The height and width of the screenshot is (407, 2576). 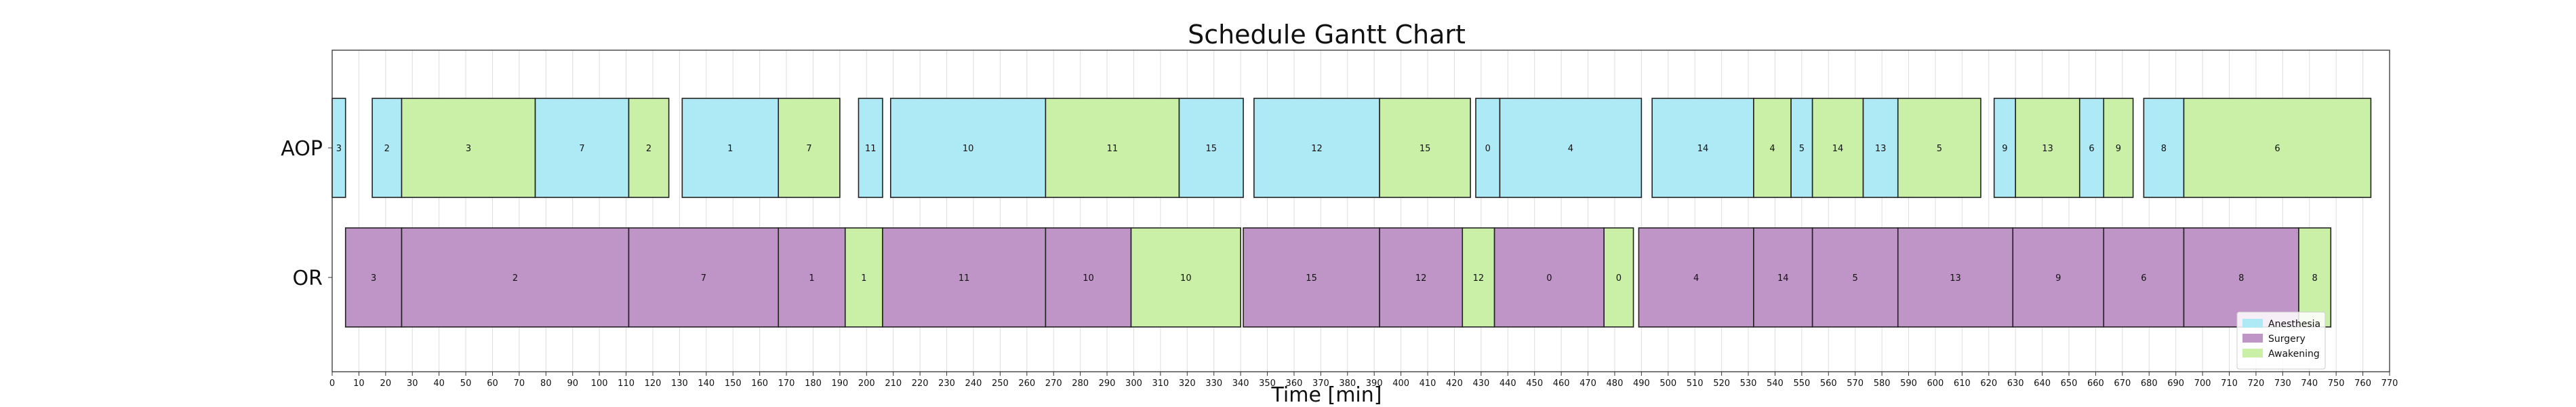 I want to click on x-tick-label: 50, so click(x=466, y=384).